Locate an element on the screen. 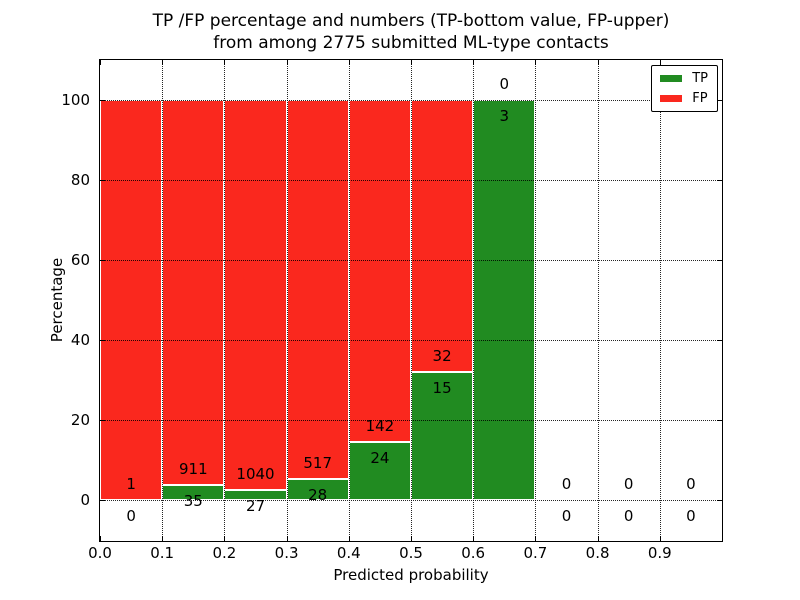 This screenshot has width=800, height=600. tp-count-label: 15 is located at coordinates (442, 388).